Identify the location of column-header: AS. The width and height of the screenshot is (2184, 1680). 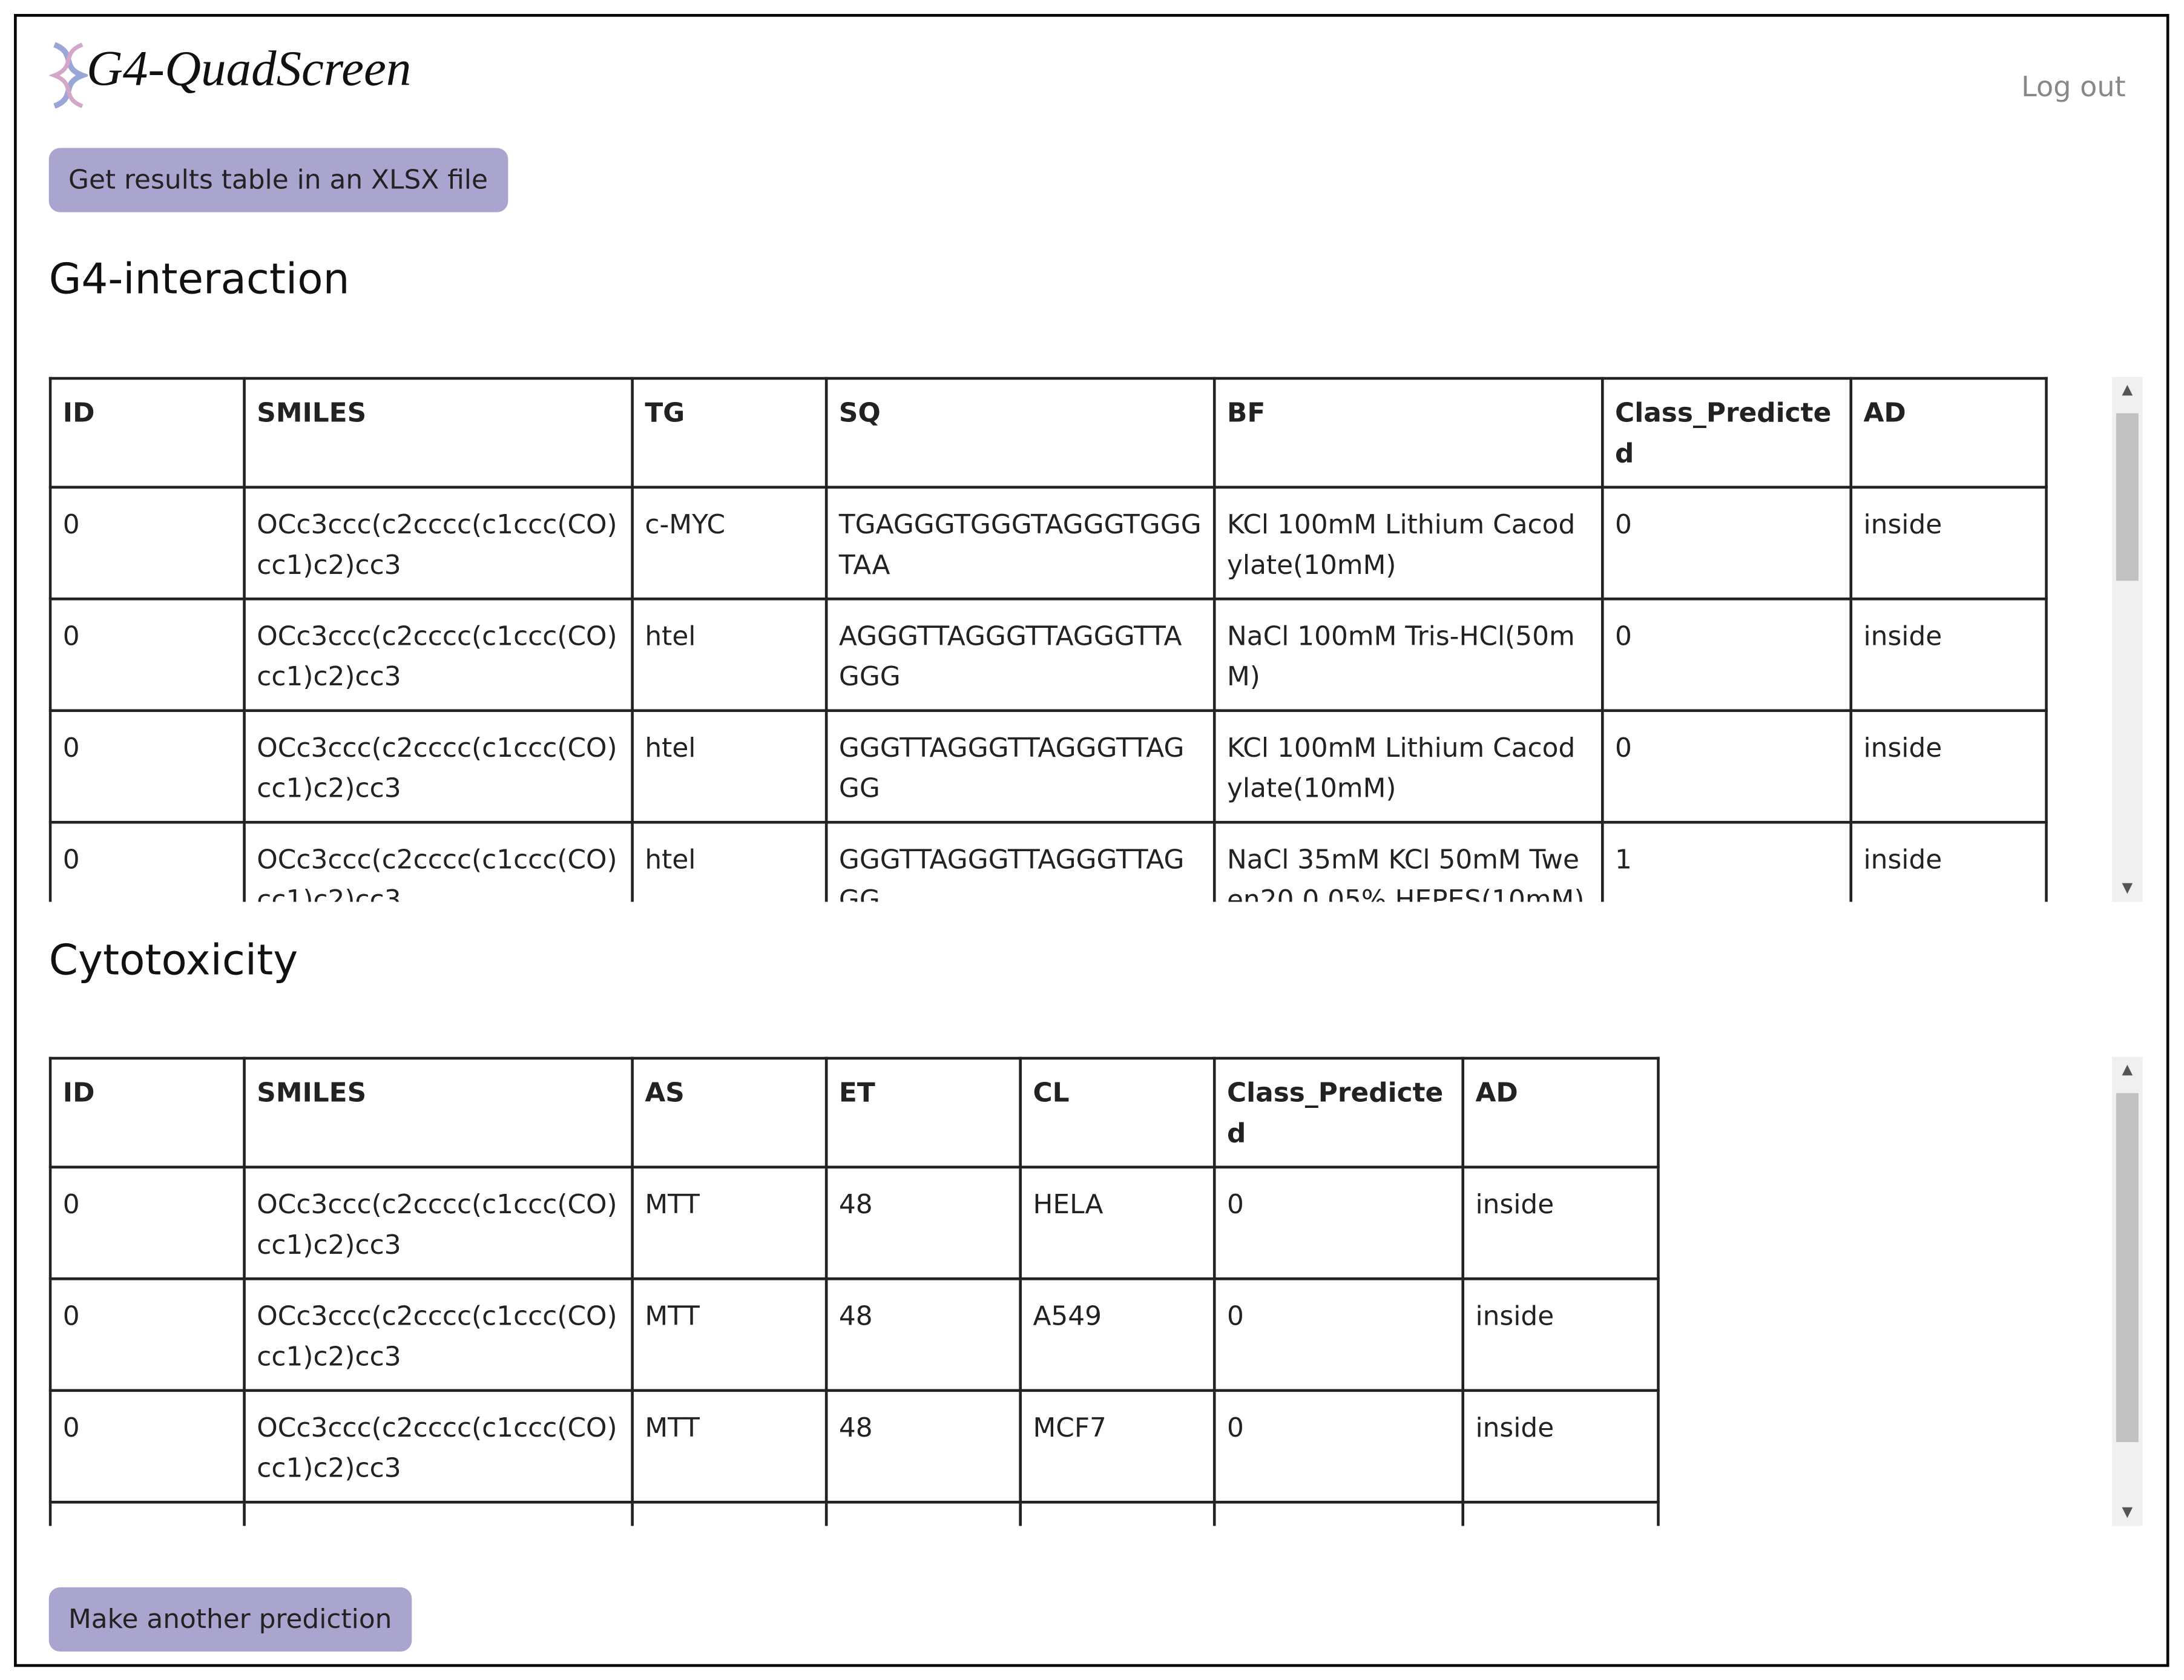
(729, 1112).